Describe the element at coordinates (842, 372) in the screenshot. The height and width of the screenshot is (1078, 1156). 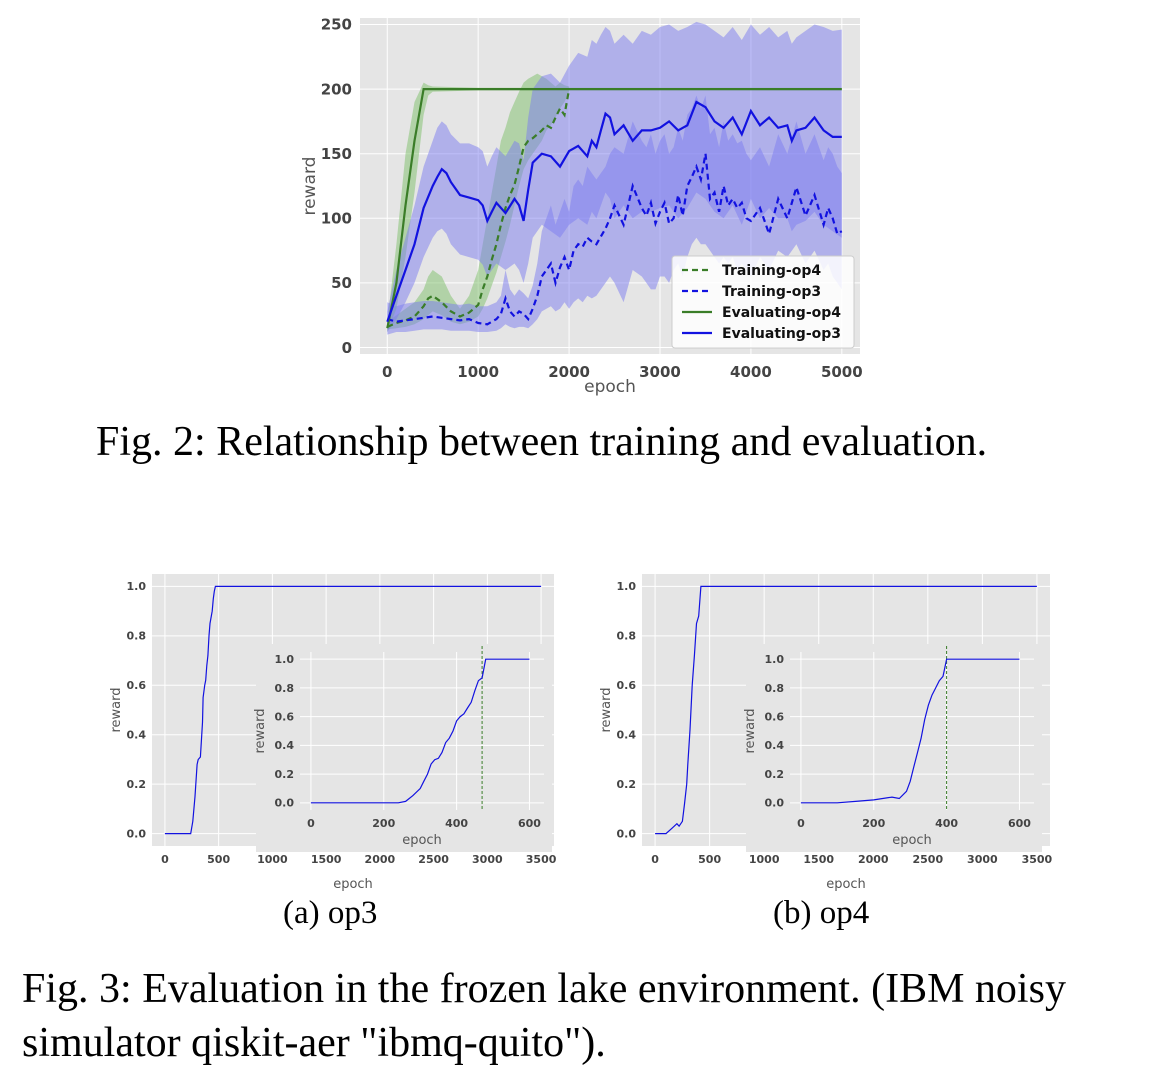
I see `x-tick-label: 5000` at that location.